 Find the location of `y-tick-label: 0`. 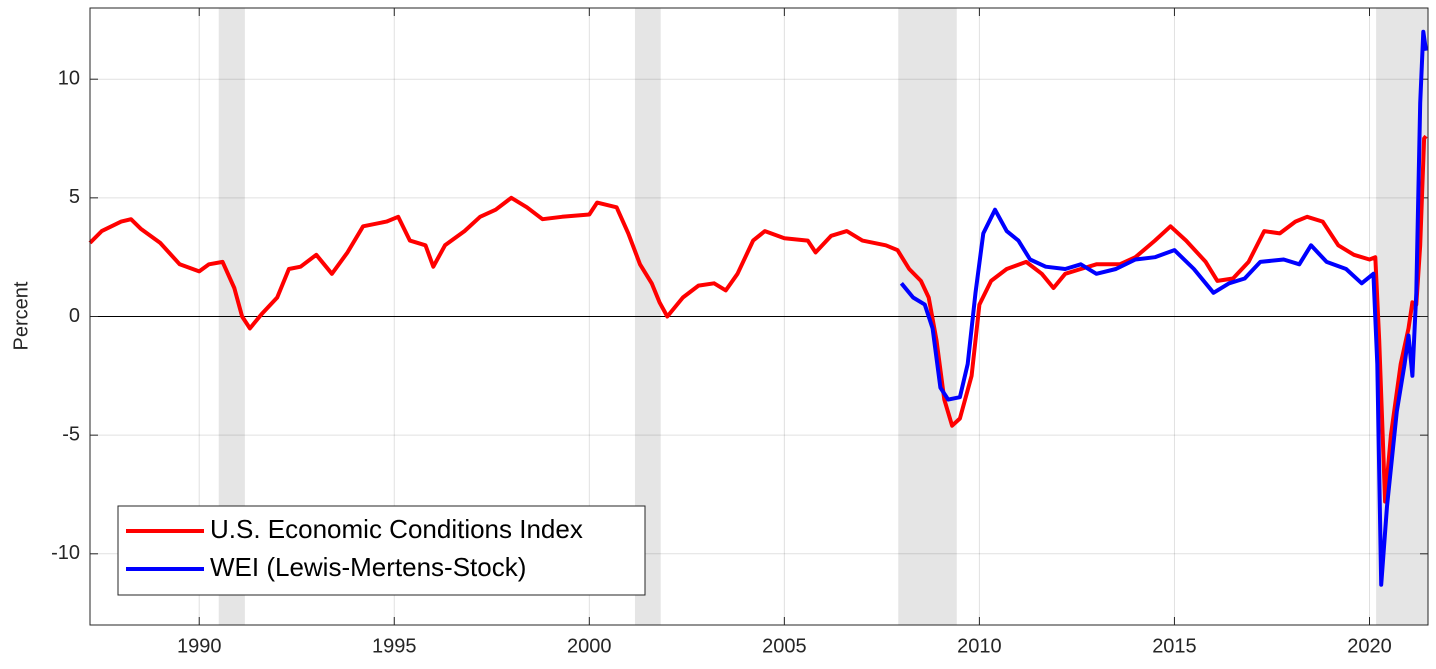

y-tick-label: 0 is located at coordinates (74, 316).